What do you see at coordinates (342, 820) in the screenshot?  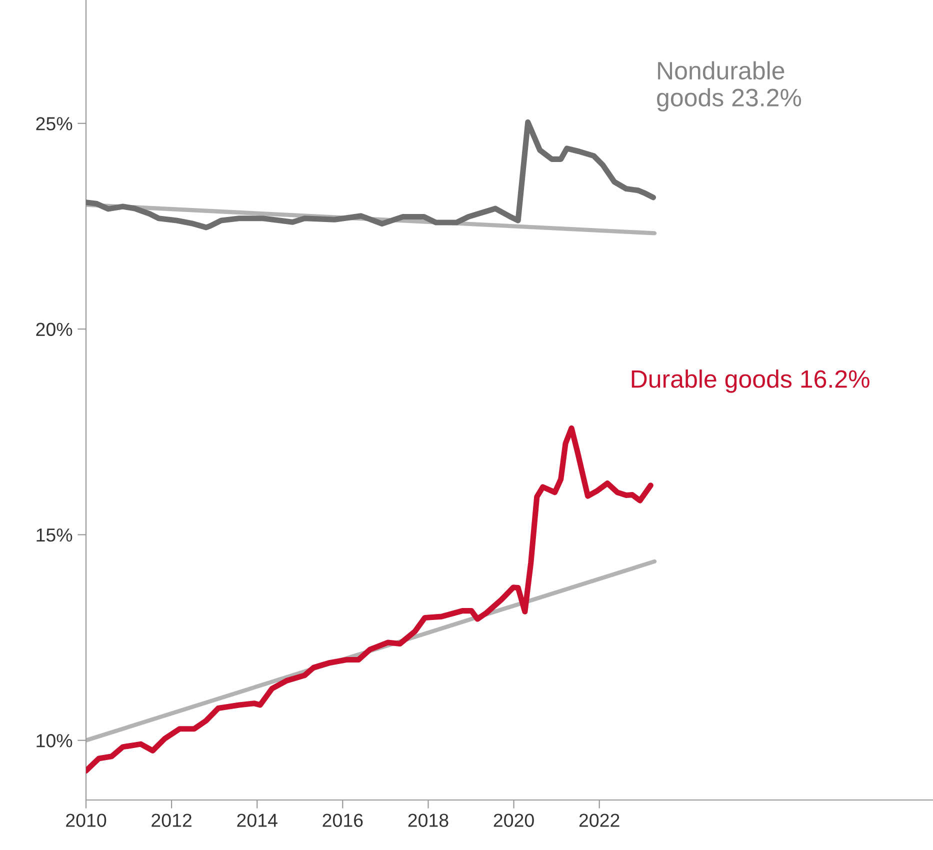 I see `x-tick-label: 2016` at bounding box center [342, 820].